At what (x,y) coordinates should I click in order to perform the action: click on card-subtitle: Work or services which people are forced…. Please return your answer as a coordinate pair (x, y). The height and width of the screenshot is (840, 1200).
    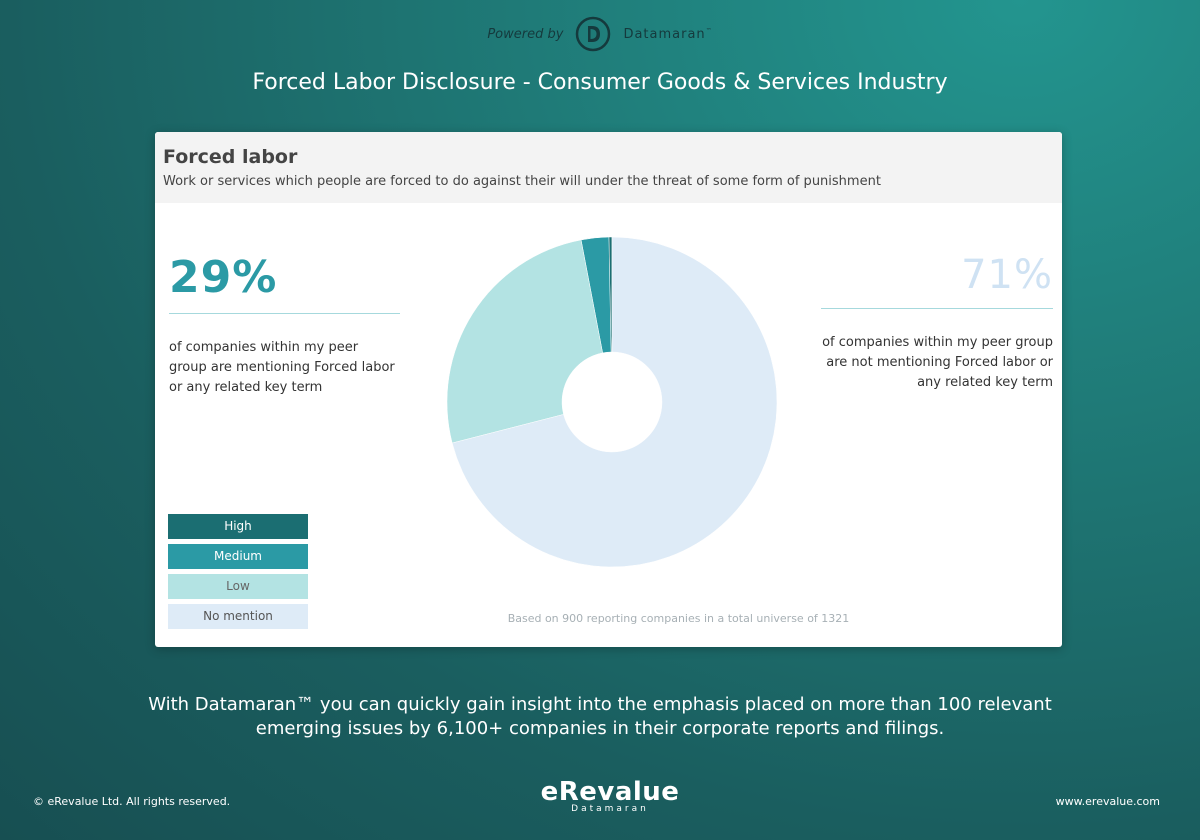
    Looking at the image, I should click on (522, 181).